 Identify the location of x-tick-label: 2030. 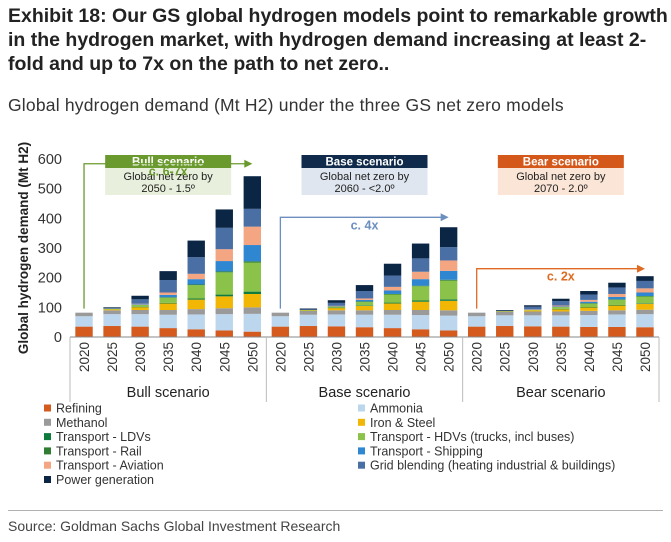
(336, 357).